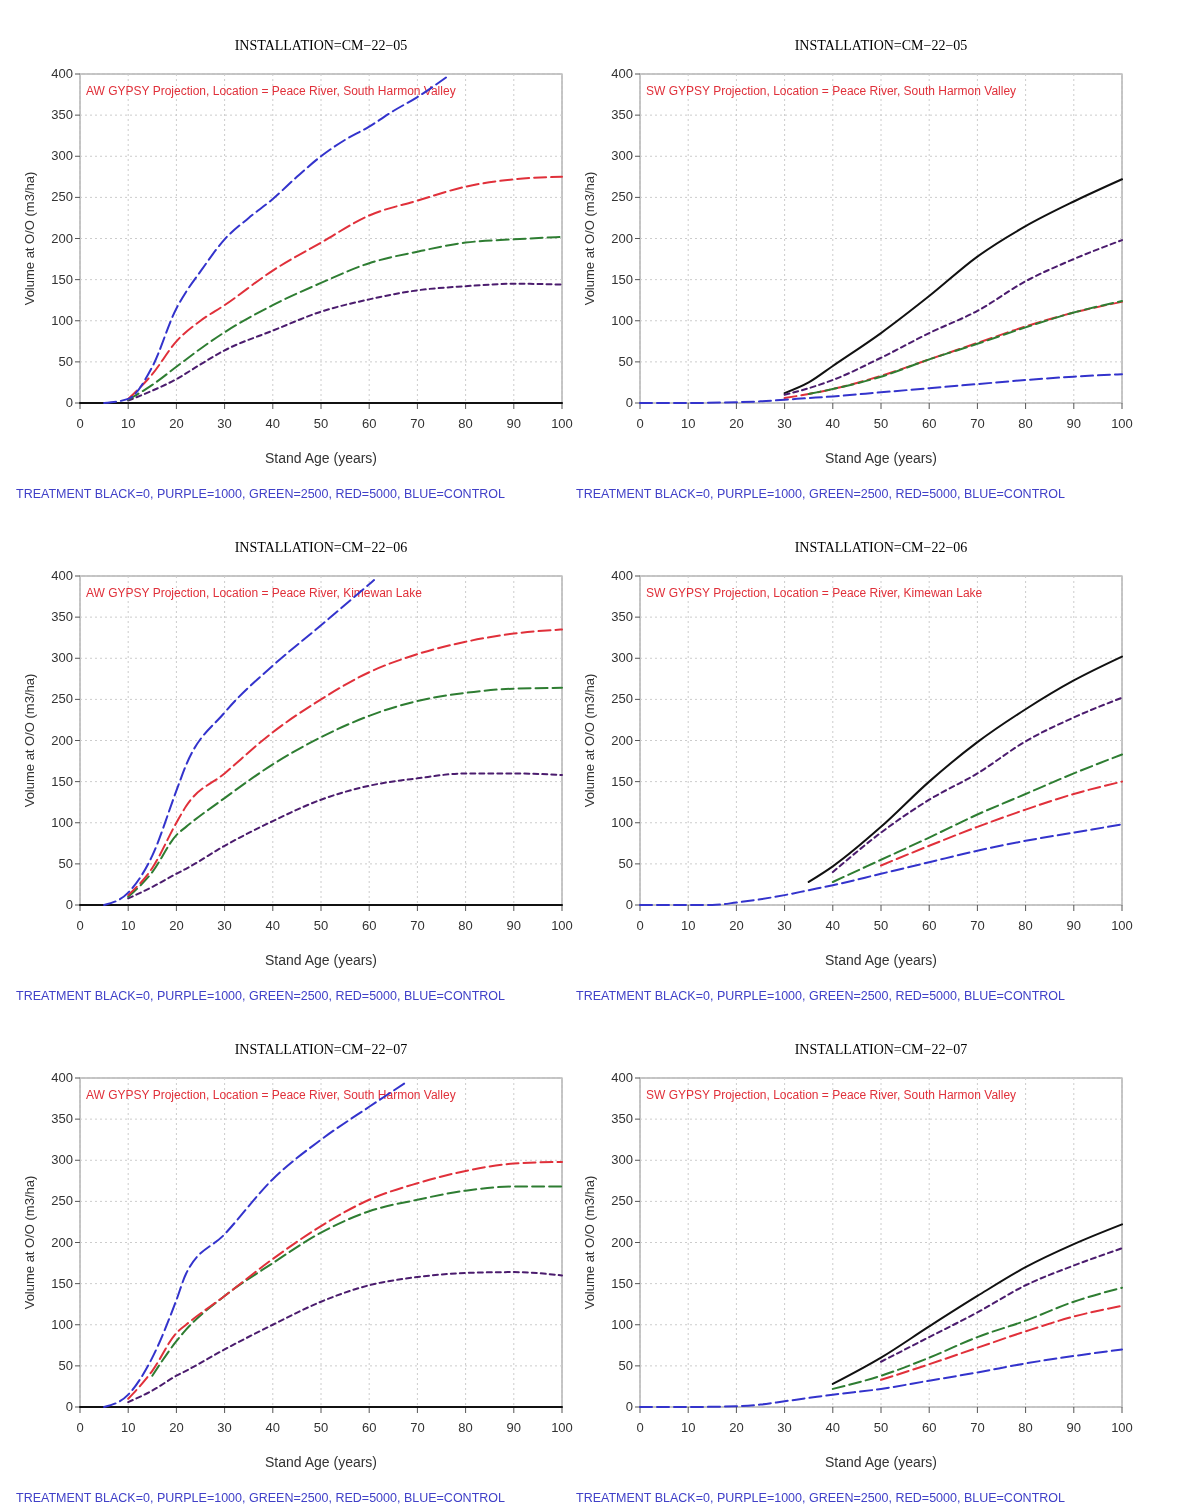 This screenshot has height=1512, width=1201. I want to click on annotation: SW GYPSY Projection, Location = Peace River, Kimewan Lake, so click(814, 593).